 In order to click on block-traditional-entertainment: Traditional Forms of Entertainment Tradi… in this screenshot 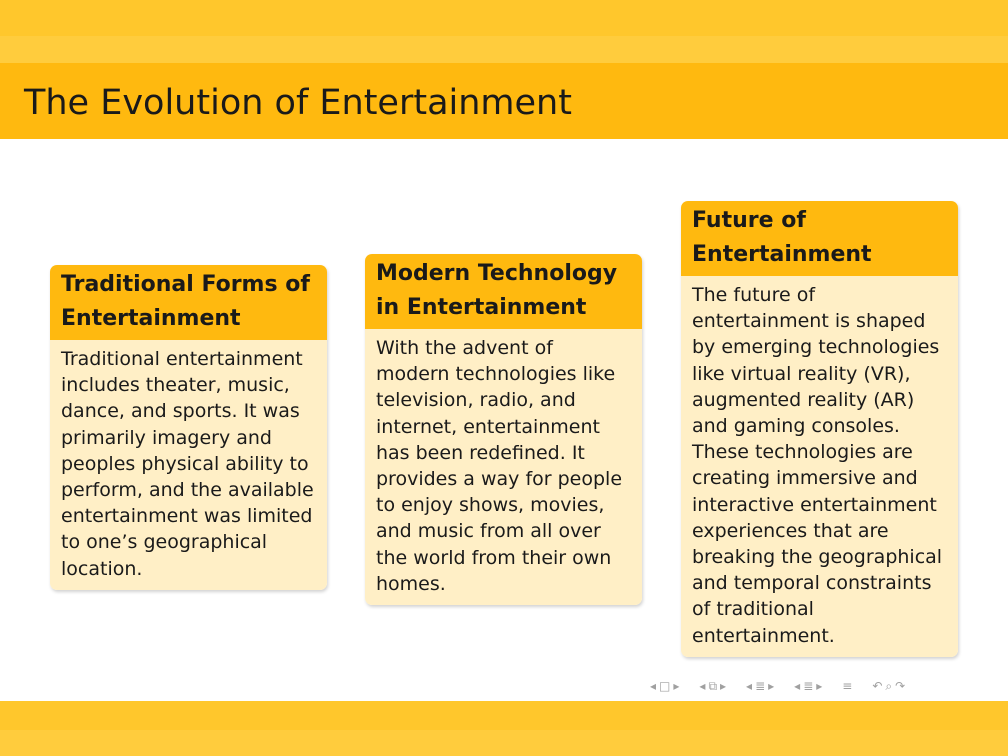, I will do `click(188, 427)`.